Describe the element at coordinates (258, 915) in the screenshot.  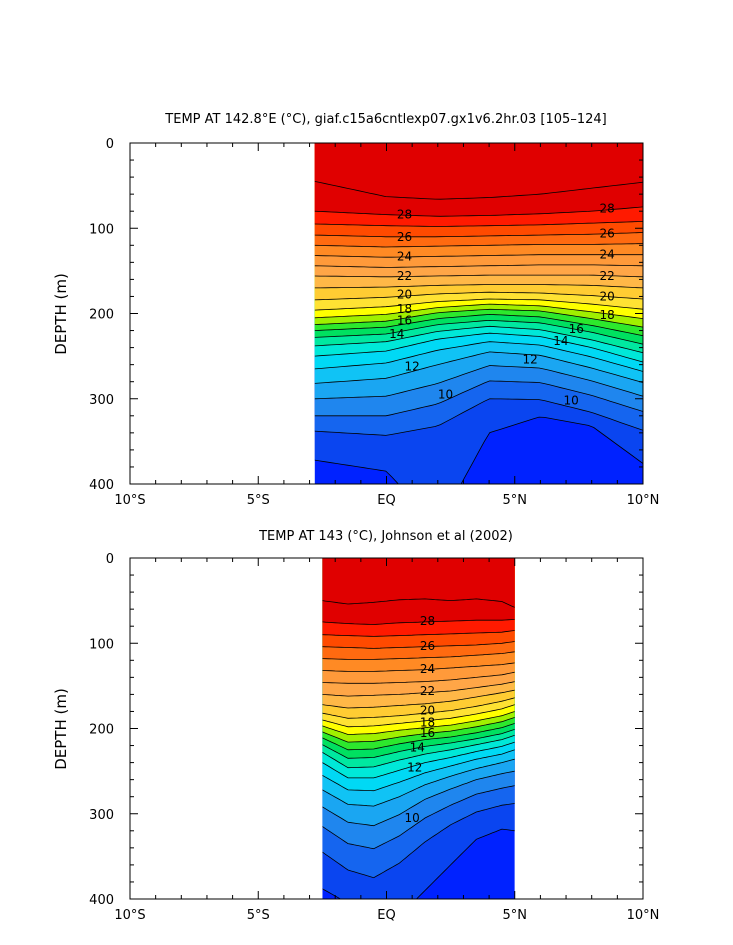
I see `x-tick-label: 5°S` at that location.